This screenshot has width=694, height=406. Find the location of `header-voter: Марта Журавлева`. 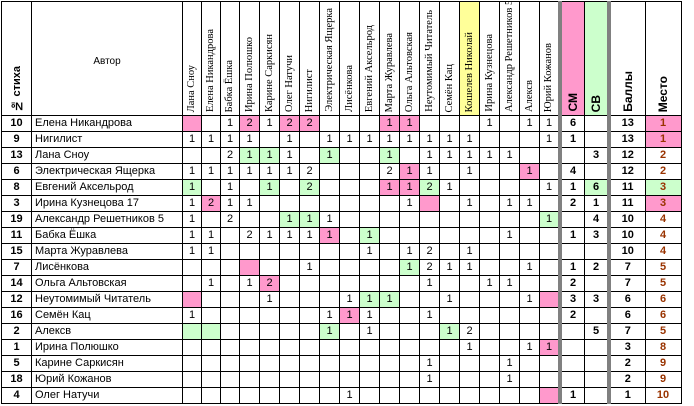

header-voter: Марта Журавлева is located at coordinates (389, 58).